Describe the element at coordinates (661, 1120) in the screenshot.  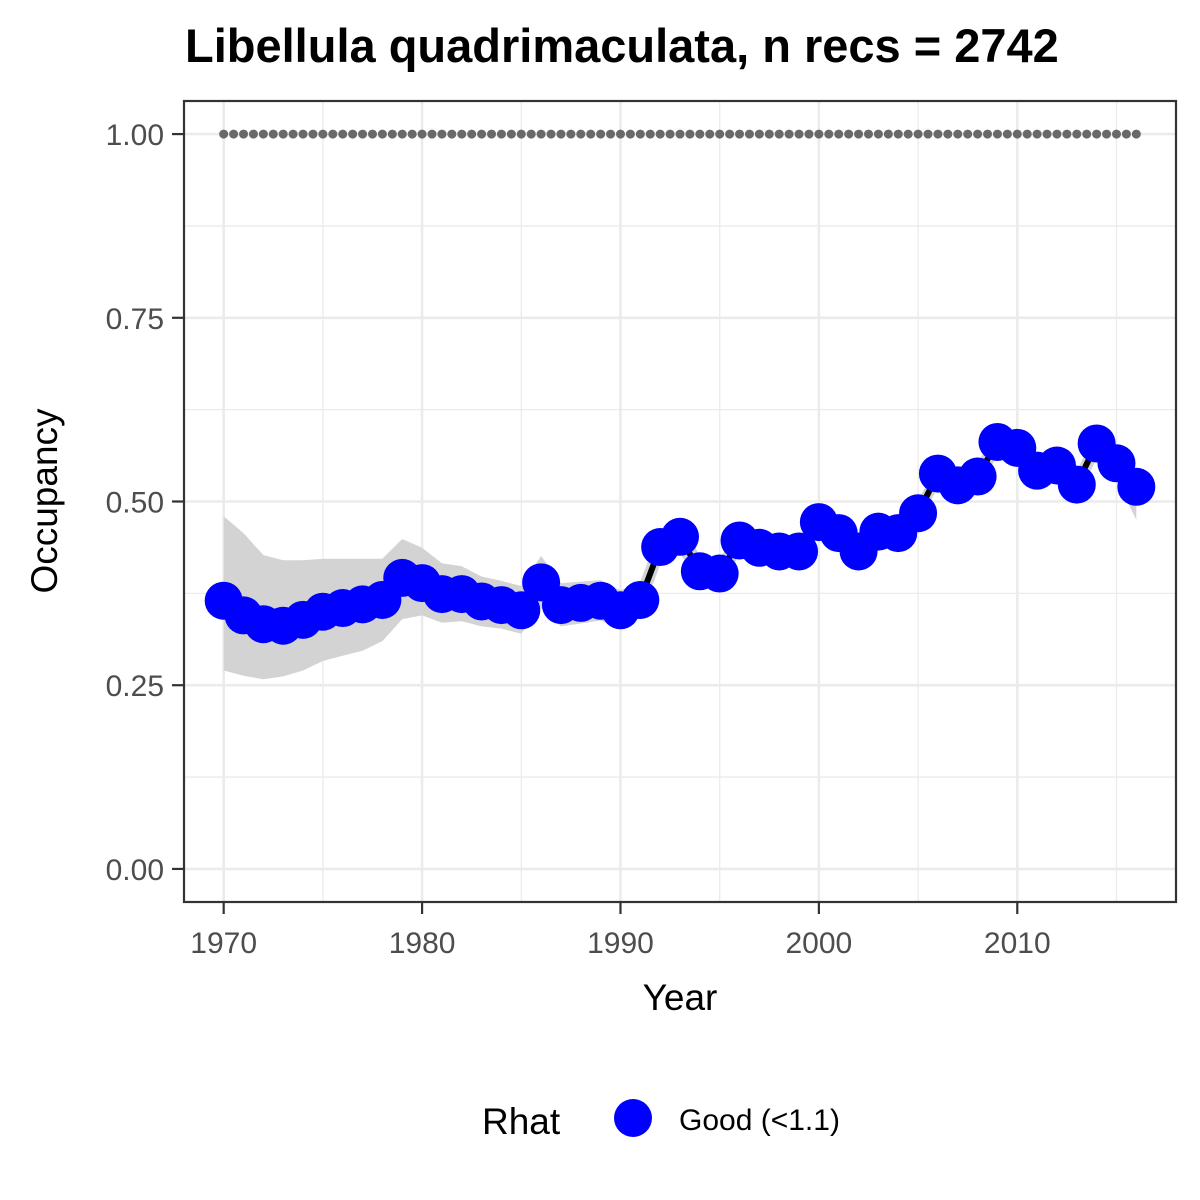
I see `legend: Rhat Good (<1.1)` at that location.